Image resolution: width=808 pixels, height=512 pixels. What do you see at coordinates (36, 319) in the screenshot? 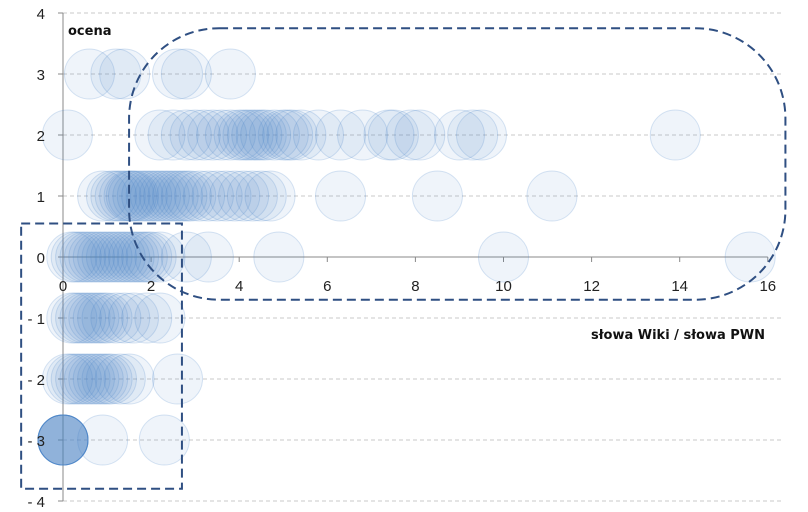
I see `y-tick-label: - 1` at bounding box center [36, 319].